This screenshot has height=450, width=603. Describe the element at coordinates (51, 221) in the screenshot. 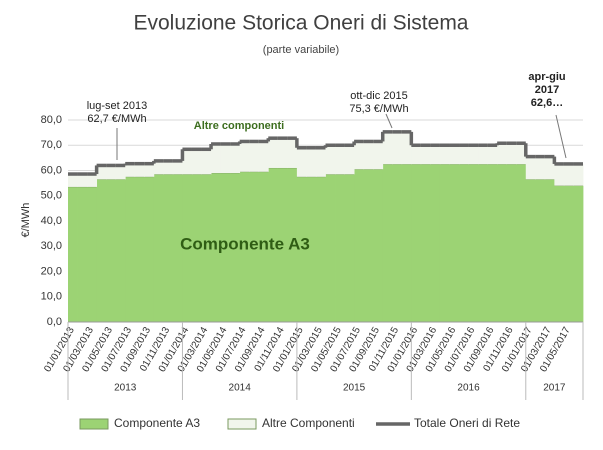

I see `y-tick-label: 40,0` at that location.